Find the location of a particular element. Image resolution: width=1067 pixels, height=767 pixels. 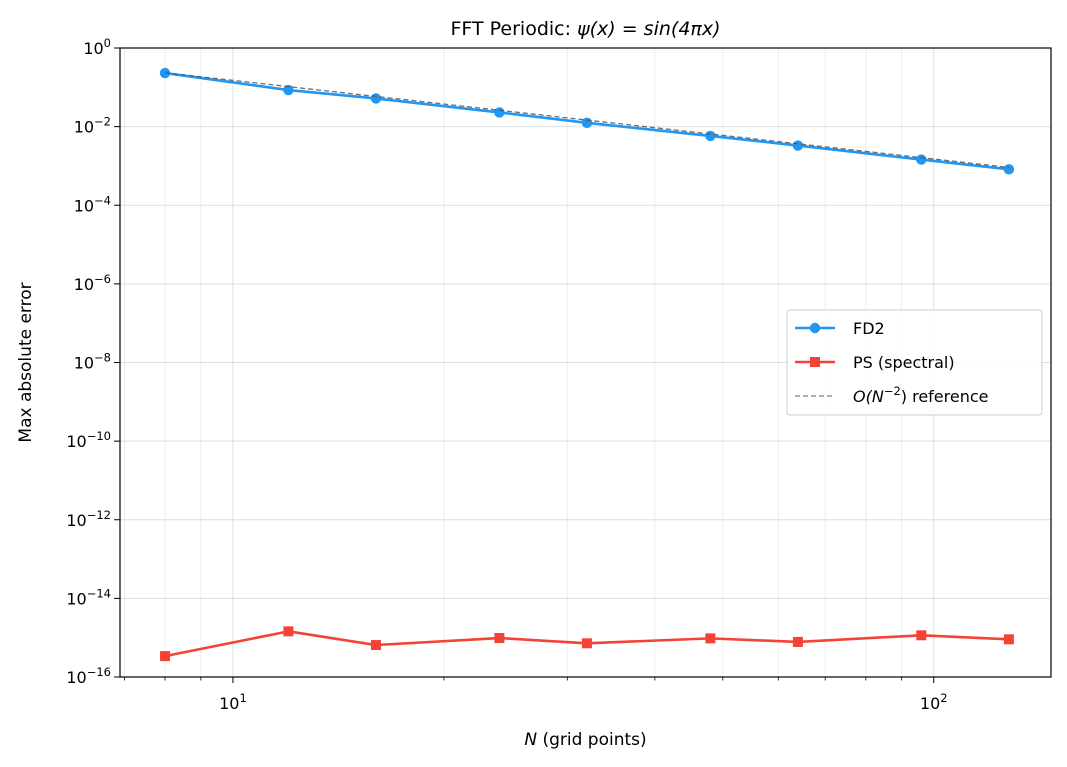

y-tick-label: 10⁻¹² is located at coordinates (88, 519).